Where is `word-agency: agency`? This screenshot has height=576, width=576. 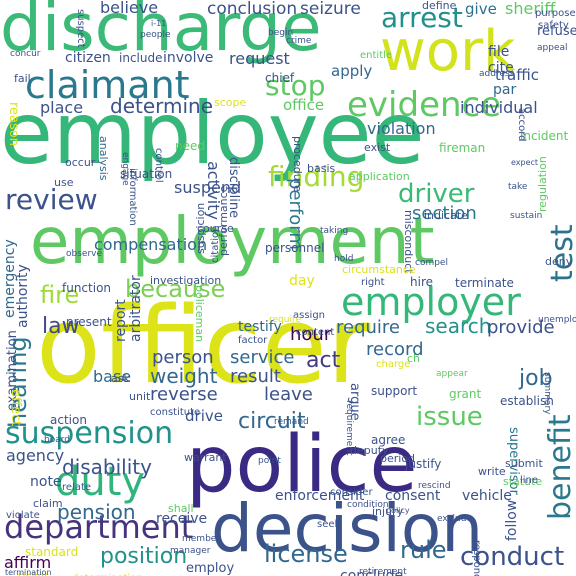 word-agency: agency is located at coordinates (35, 455).